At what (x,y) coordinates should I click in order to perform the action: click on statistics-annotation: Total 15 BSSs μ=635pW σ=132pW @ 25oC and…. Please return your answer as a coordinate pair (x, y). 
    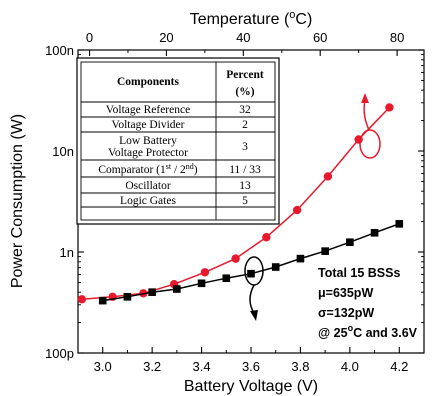
    Looking at the image, I should click on (368, 303).